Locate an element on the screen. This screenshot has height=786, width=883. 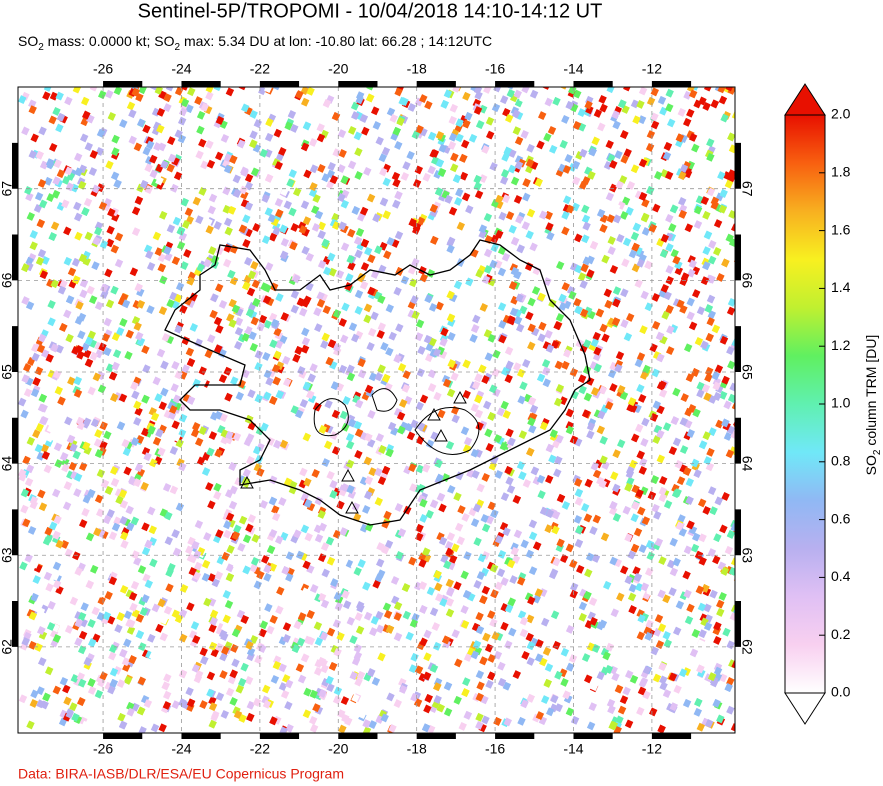
colorbar-over is located at coordinates (805, 99).